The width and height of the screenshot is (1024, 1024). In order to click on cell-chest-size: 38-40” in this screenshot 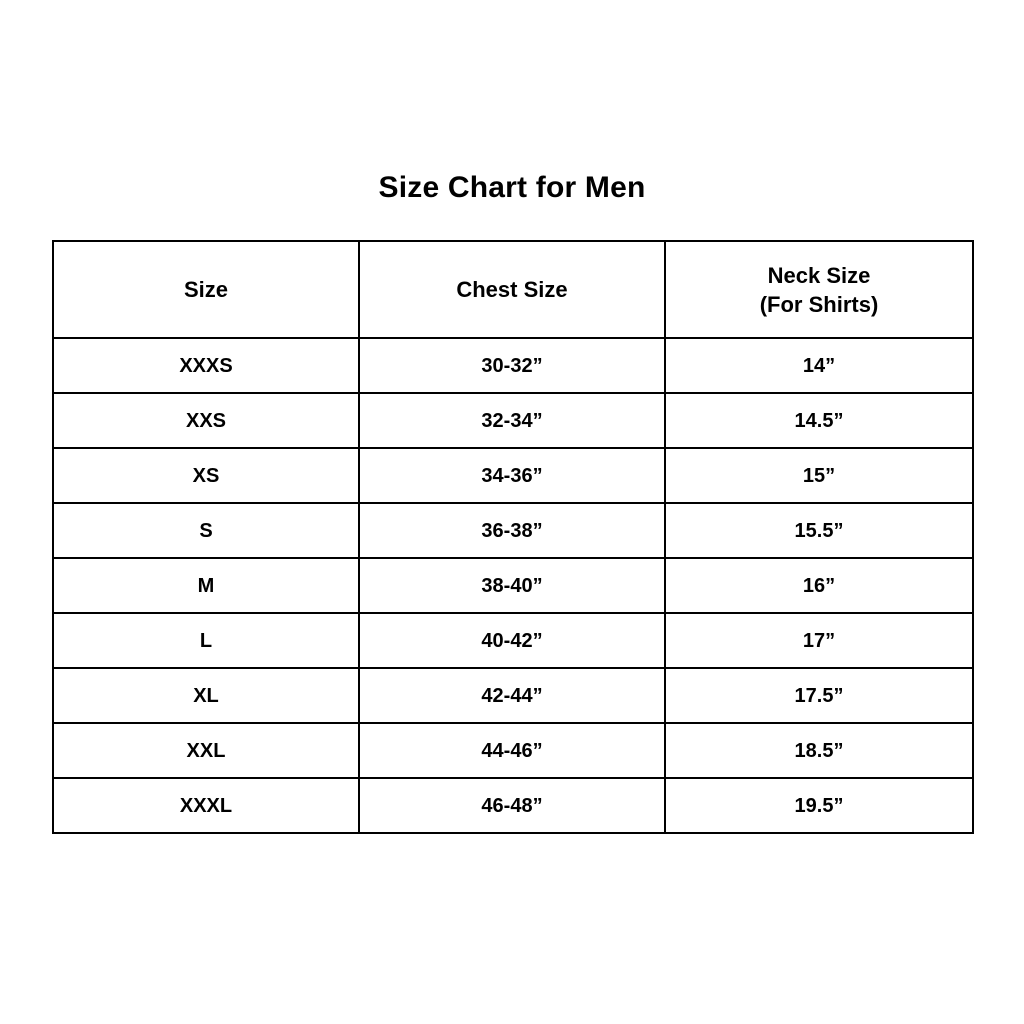, I will do `click(512, 585)`.